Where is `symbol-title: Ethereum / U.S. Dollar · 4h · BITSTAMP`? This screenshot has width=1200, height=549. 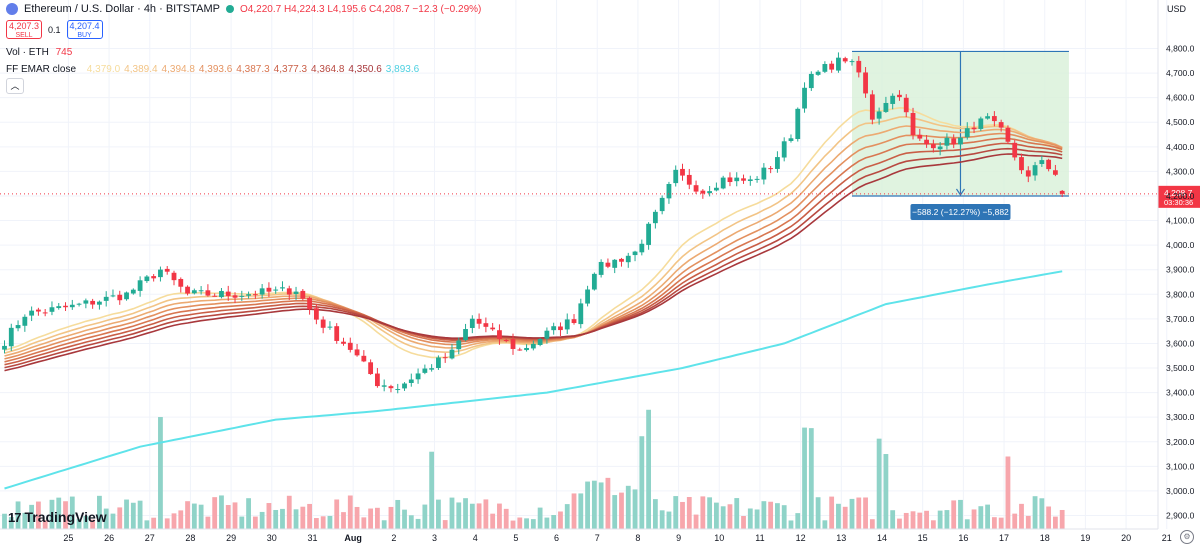 symbol-title: Ethereum / U.S. Dollar · 4h · BITSTAMP is located at coordinates (122, 9).